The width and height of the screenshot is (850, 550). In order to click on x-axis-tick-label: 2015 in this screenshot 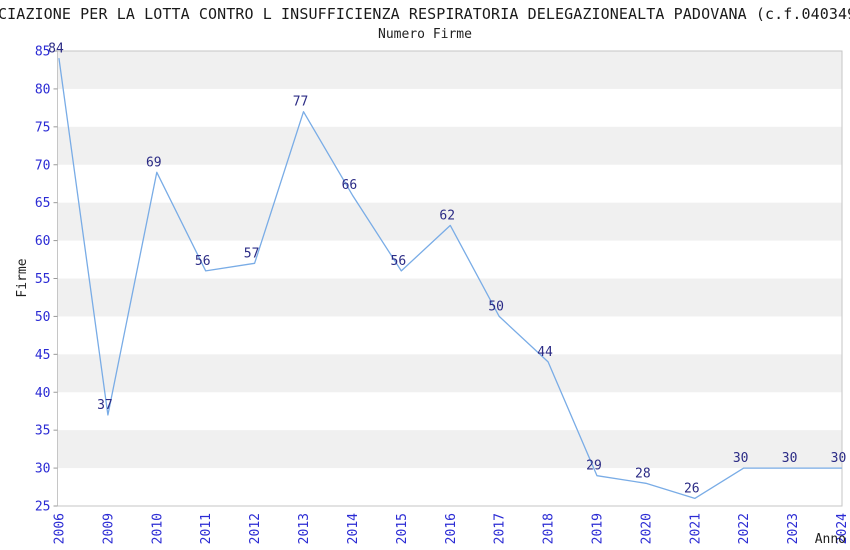, I will do `click(402, 528)`.